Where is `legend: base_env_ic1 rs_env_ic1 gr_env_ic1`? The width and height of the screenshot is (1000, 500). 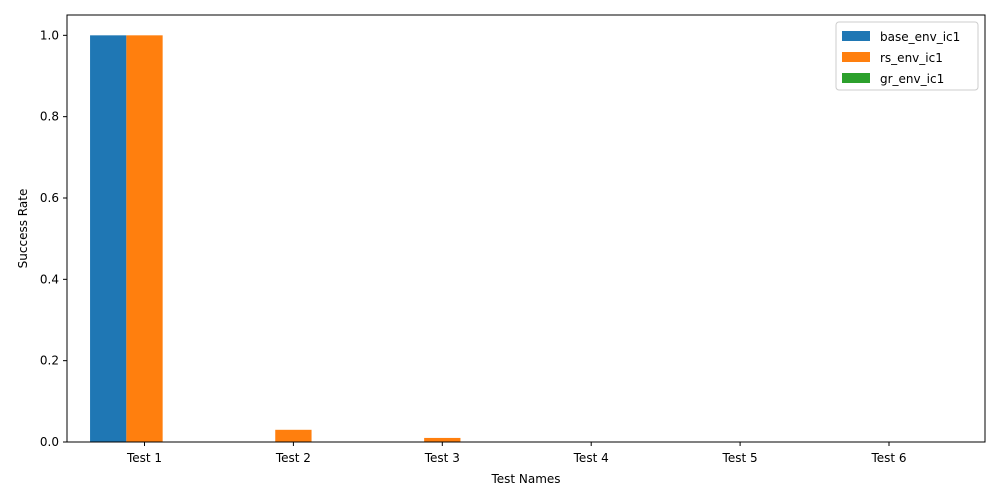
legend: base_env_ic1 rs_env_ic1 gr_env_ic1 is located at coordinates (907, 56).